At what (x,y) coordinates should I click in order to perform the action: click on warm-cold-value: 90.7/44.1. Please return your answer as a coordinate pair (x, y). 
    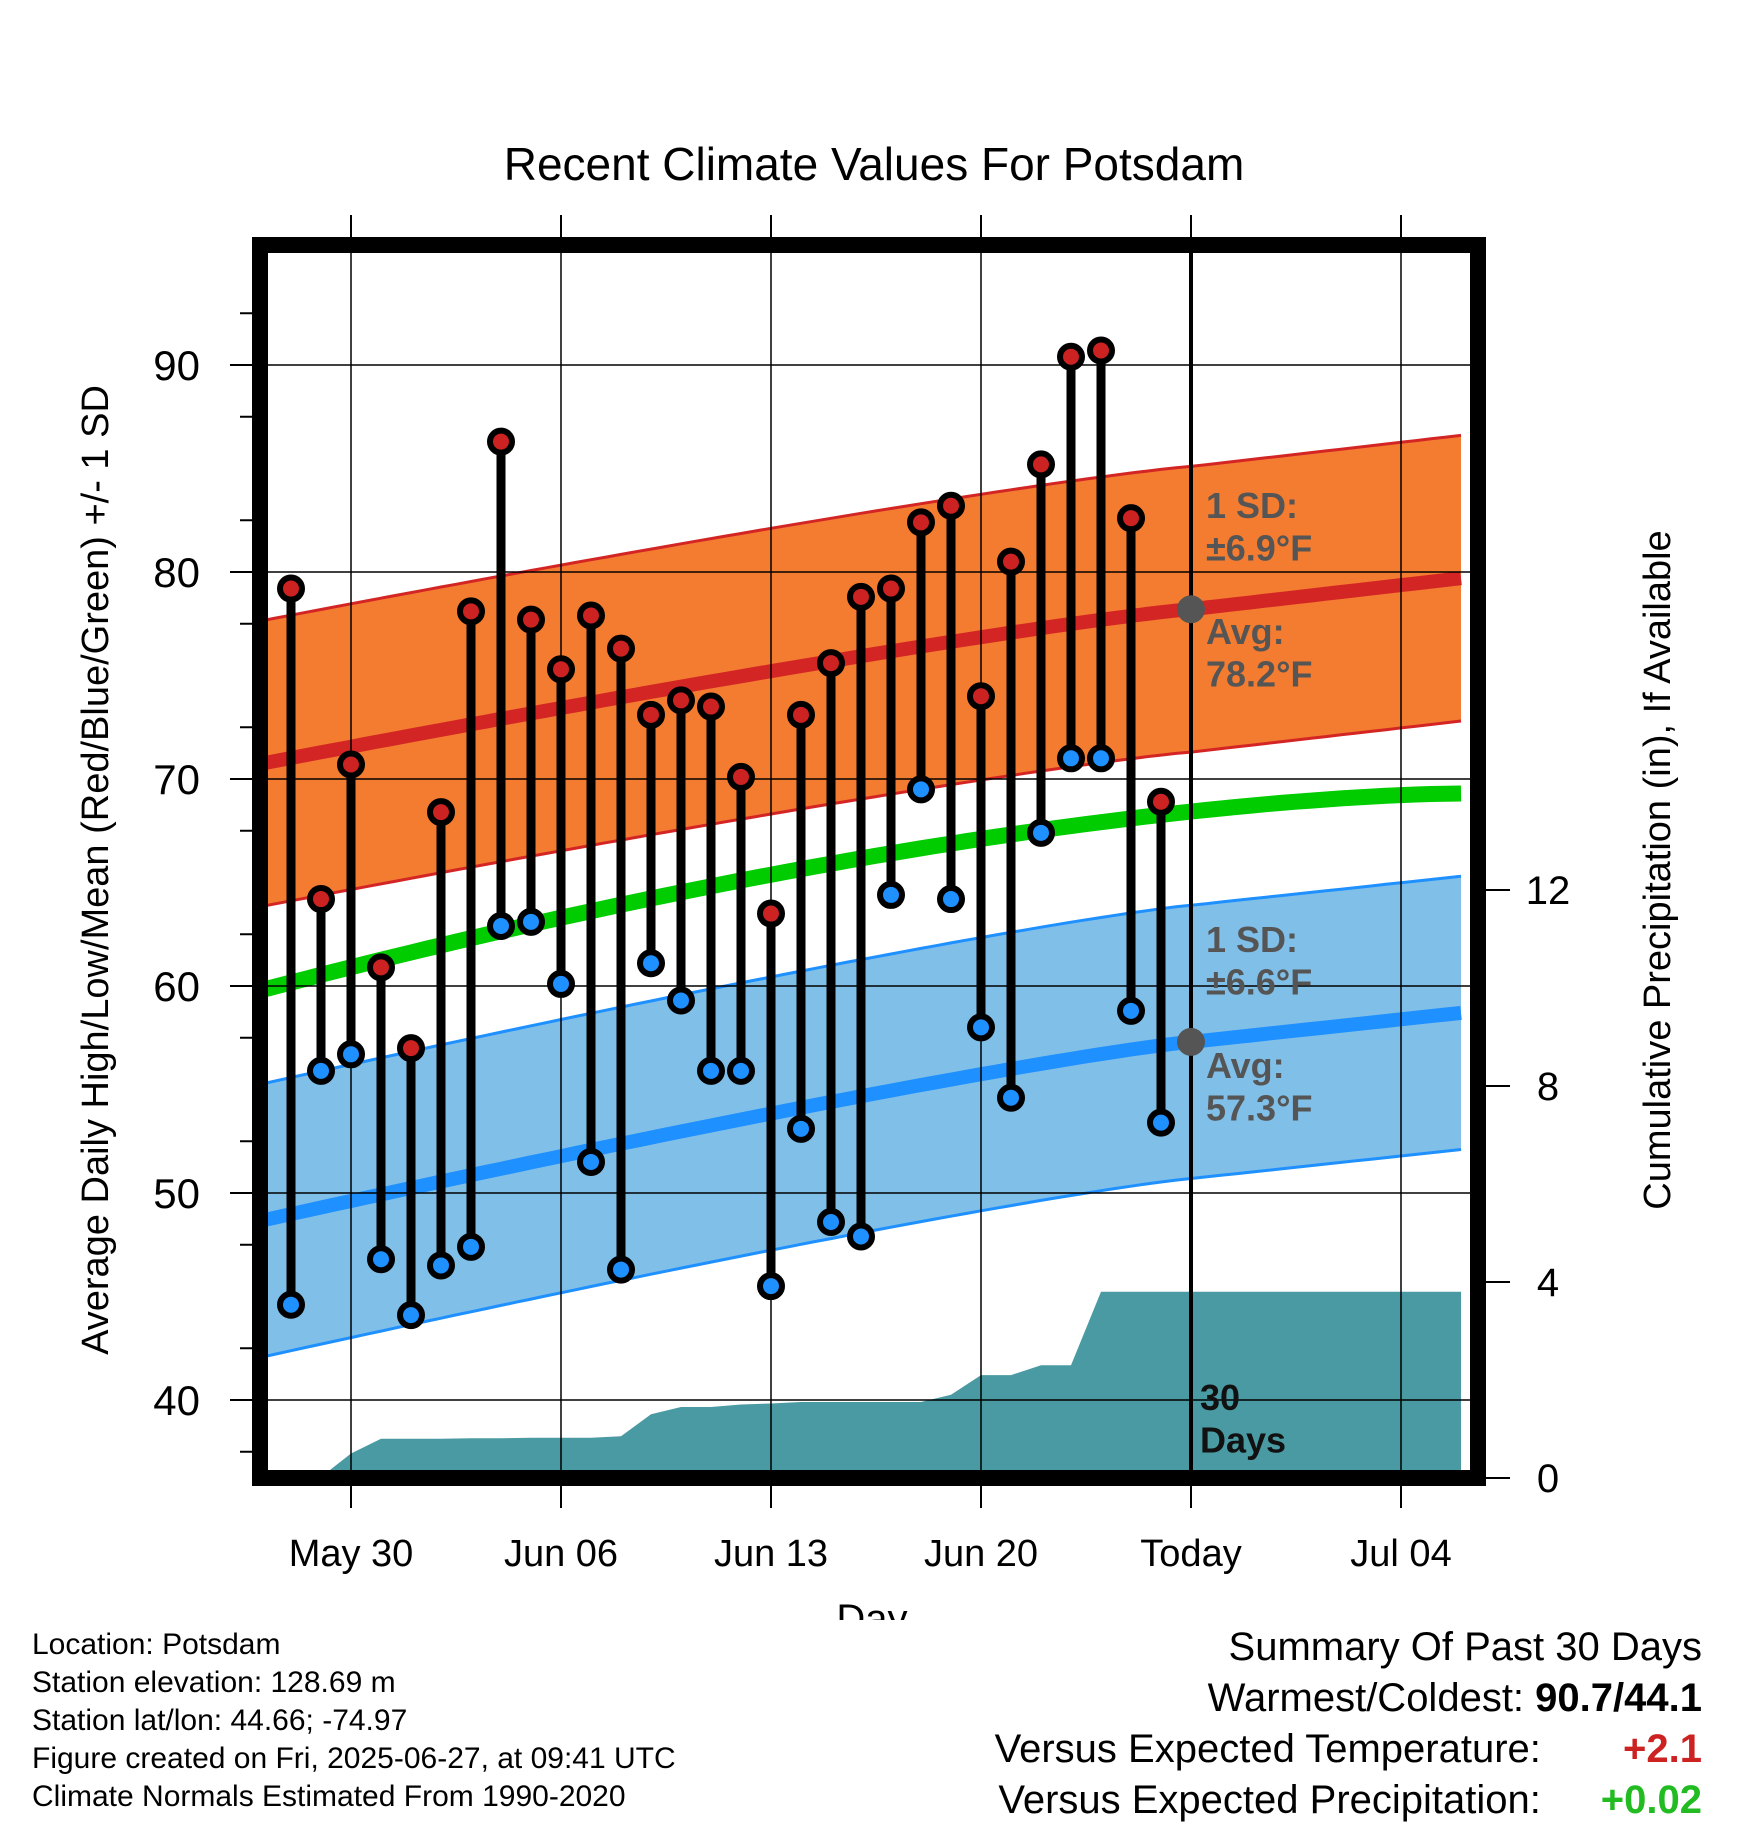
    Looking at the image, I should click on (1618, 1698).